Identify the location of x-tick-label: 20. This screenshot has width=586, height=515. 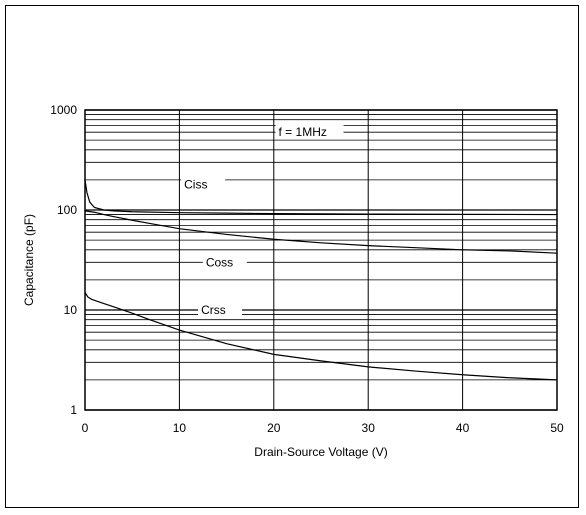
(274, 428).